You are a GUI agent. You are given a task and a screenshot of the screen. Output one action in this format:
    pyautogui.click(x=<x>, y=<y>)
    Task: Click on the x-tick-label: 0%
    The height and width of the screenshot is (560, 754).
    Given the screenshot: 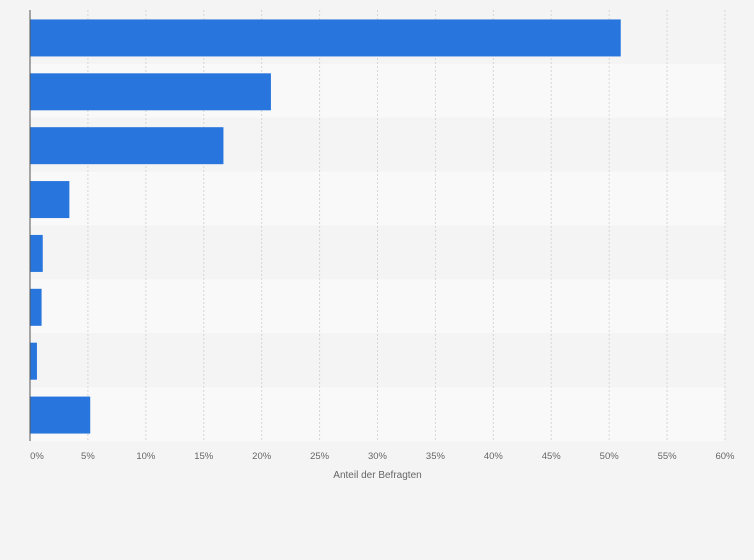 What is the action you would take?
    pyautogui.click(x=37, y=456)
    